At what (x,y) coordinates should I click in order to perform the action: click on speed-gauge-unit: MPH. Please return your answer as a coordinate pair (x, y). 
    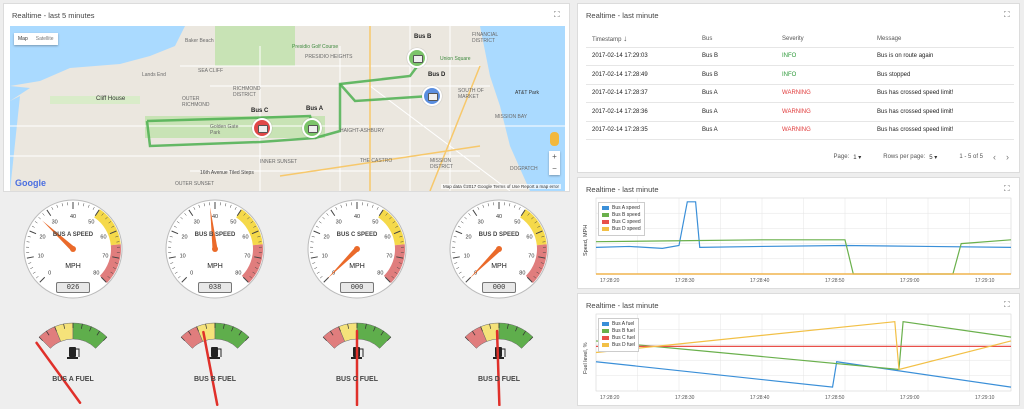
    Looking at the image, I should click on (499, 266).